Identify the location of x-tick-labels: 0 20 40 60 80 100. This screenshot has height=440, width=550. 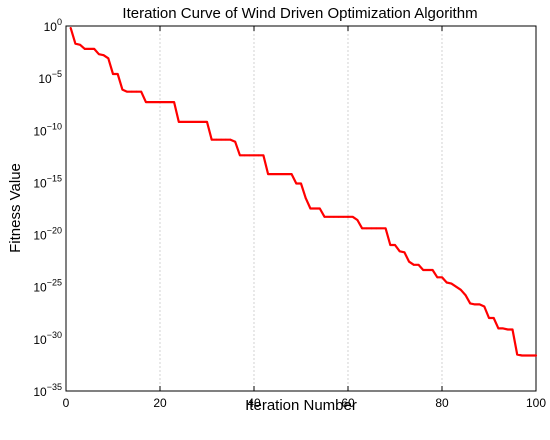
(305, 403).